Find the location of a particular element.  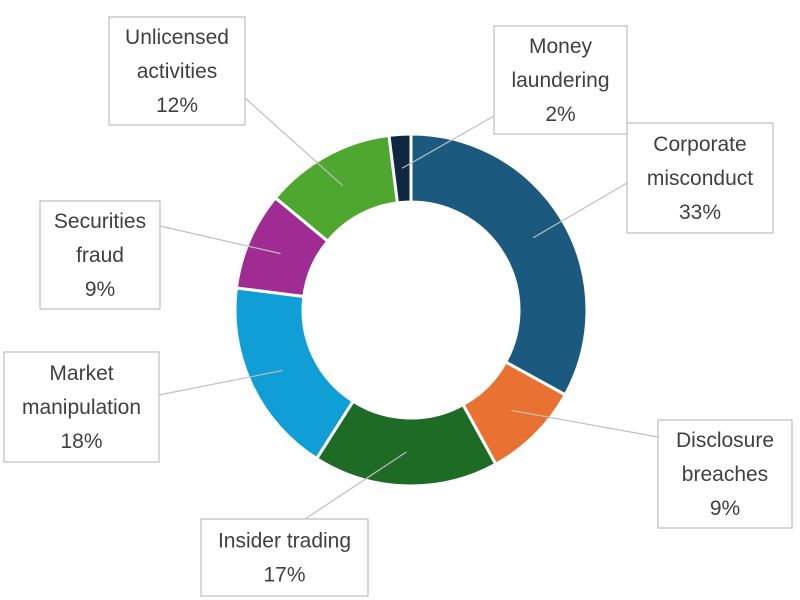

data-label-category: fraud is located at coordinates (100, 255).